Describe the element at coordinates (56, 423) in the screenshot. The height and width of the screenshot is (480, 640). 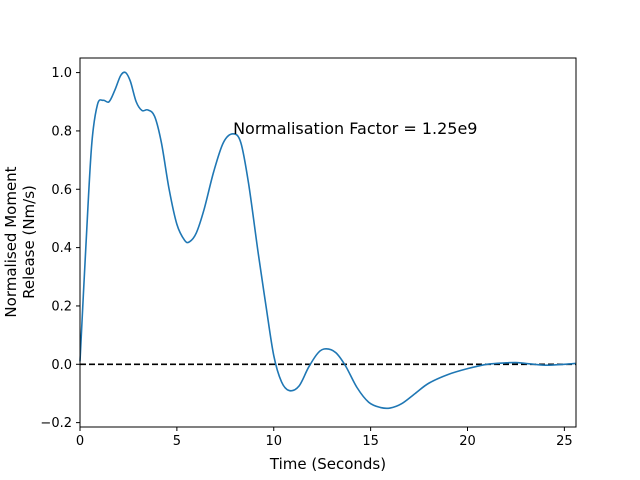
I see `y-tick-label: −0.2` at that location.